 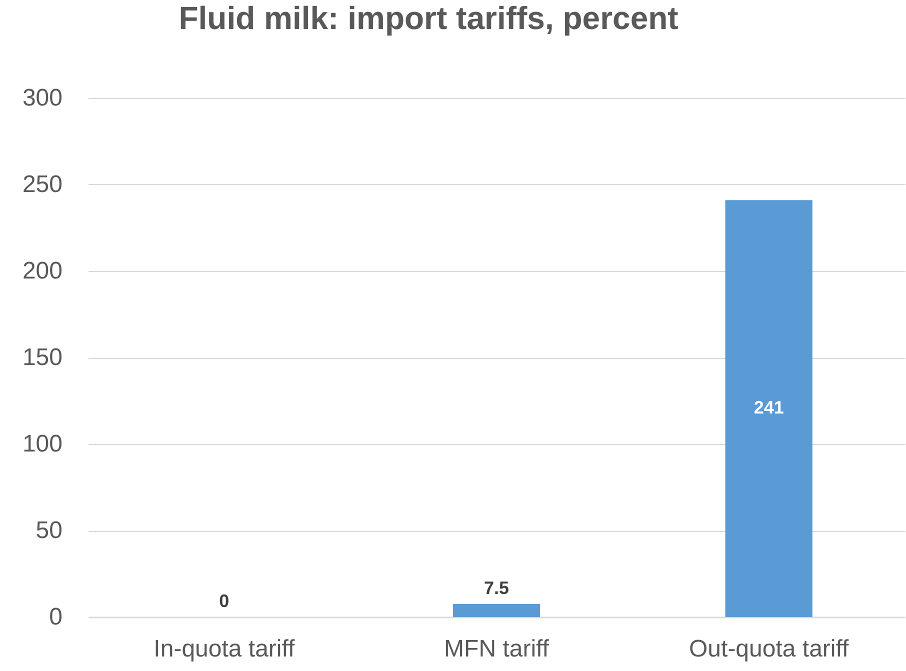 I want to click on y-tick-label: 200, so click(x=42, y=271).